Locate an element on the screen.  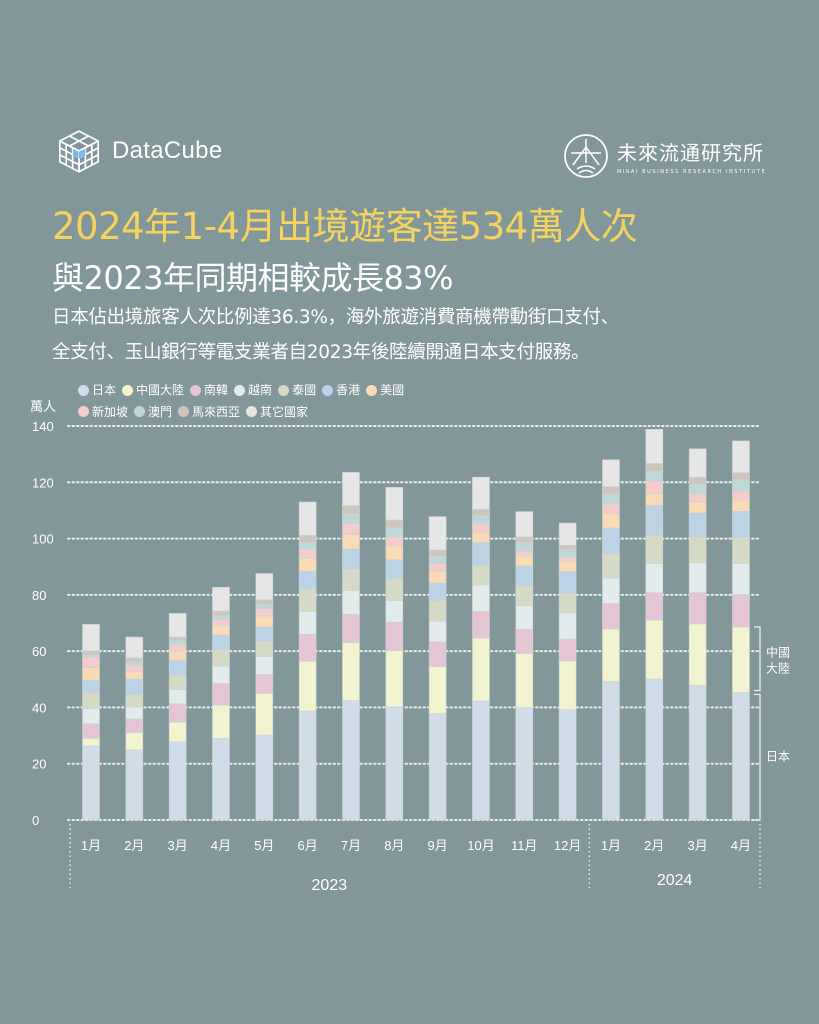
legend-item: 南韓 is located at coordinates (209, 390).